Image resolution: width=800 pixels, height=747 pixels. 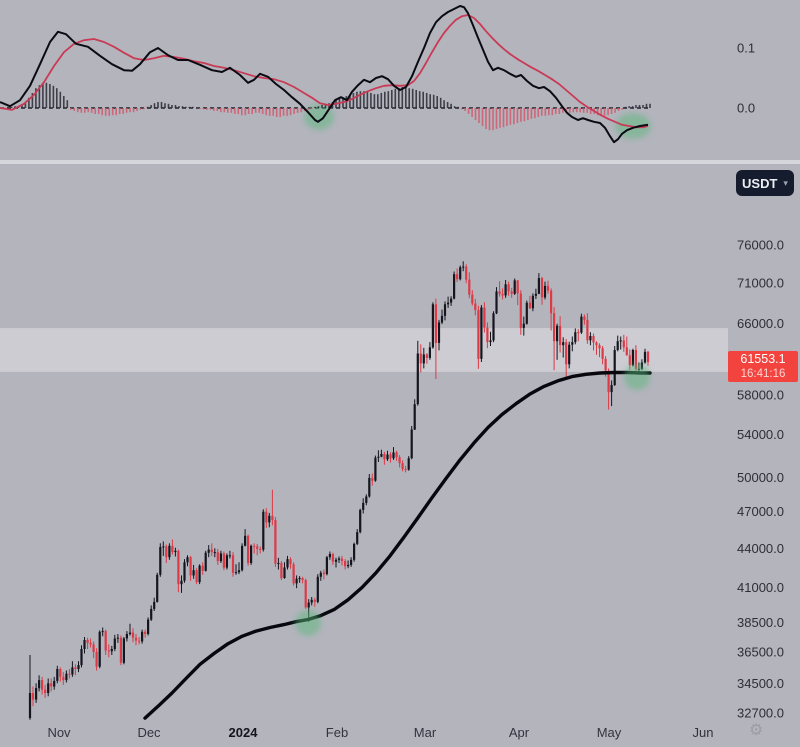 I want to click on chevron-down-icon: ▾, so click(x=785, y=182).